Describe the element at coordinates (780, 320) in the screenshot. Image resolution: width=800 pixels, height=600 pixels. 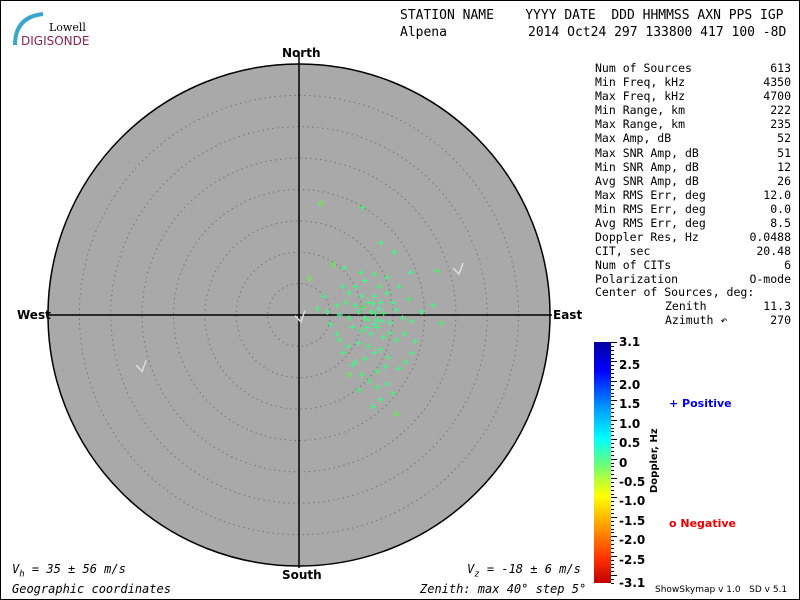
I see `azimuth-value: 270` at that location.